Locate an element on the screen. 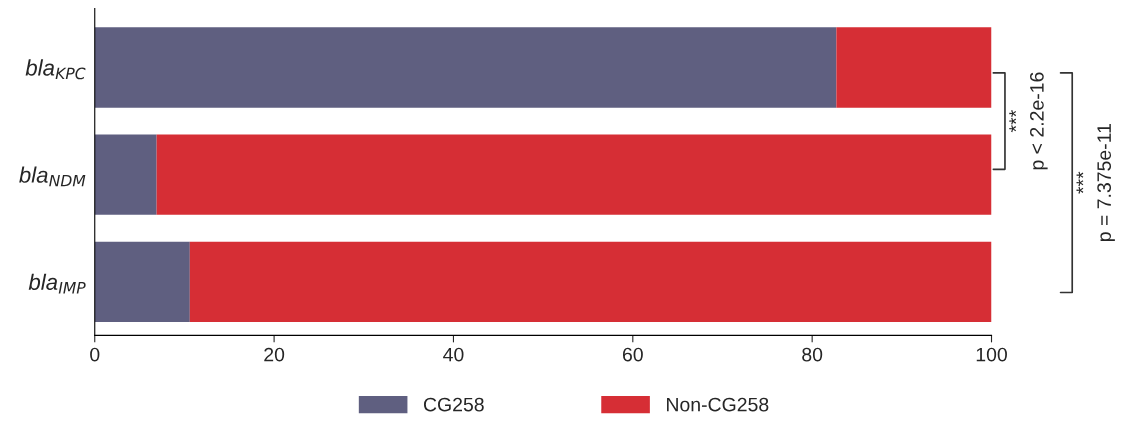 The width and height of the screenshot is (1128, 430). x-tick-label: 0 is located at coordinates (95, 354).